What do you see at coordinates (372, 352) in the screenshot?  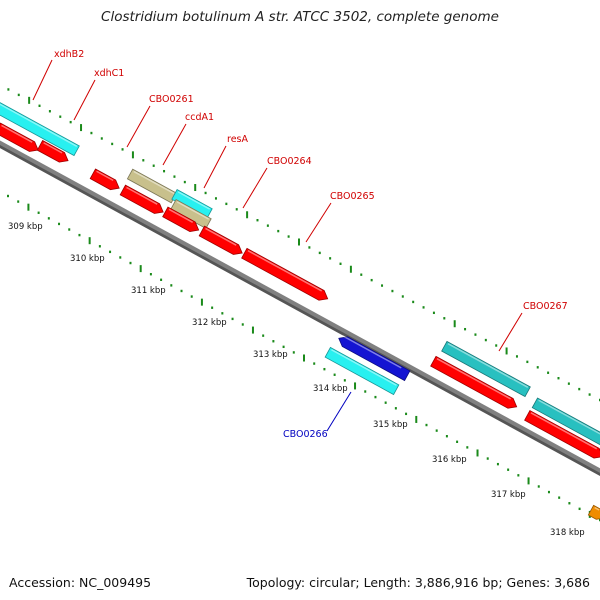 I see `feature-blue-1-highlight` at bounding box center [372, 352].